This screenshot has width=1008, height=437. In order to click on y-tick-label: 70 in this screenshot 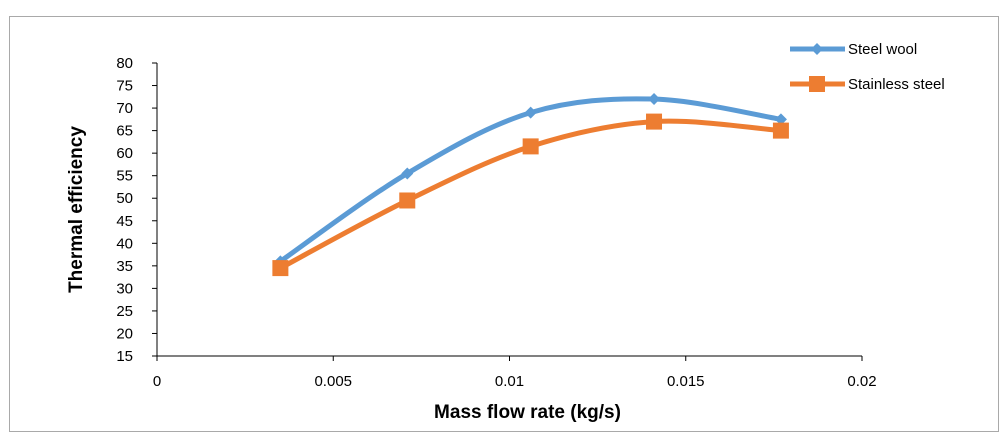, I will do `click(124, 108)`.